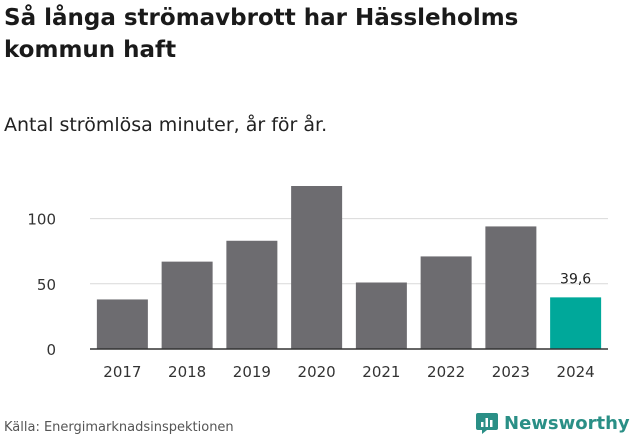  Describe the element at coordinates (511, 372) in the screenshot. I see `x-tick-label-2023: 2023` at that location.